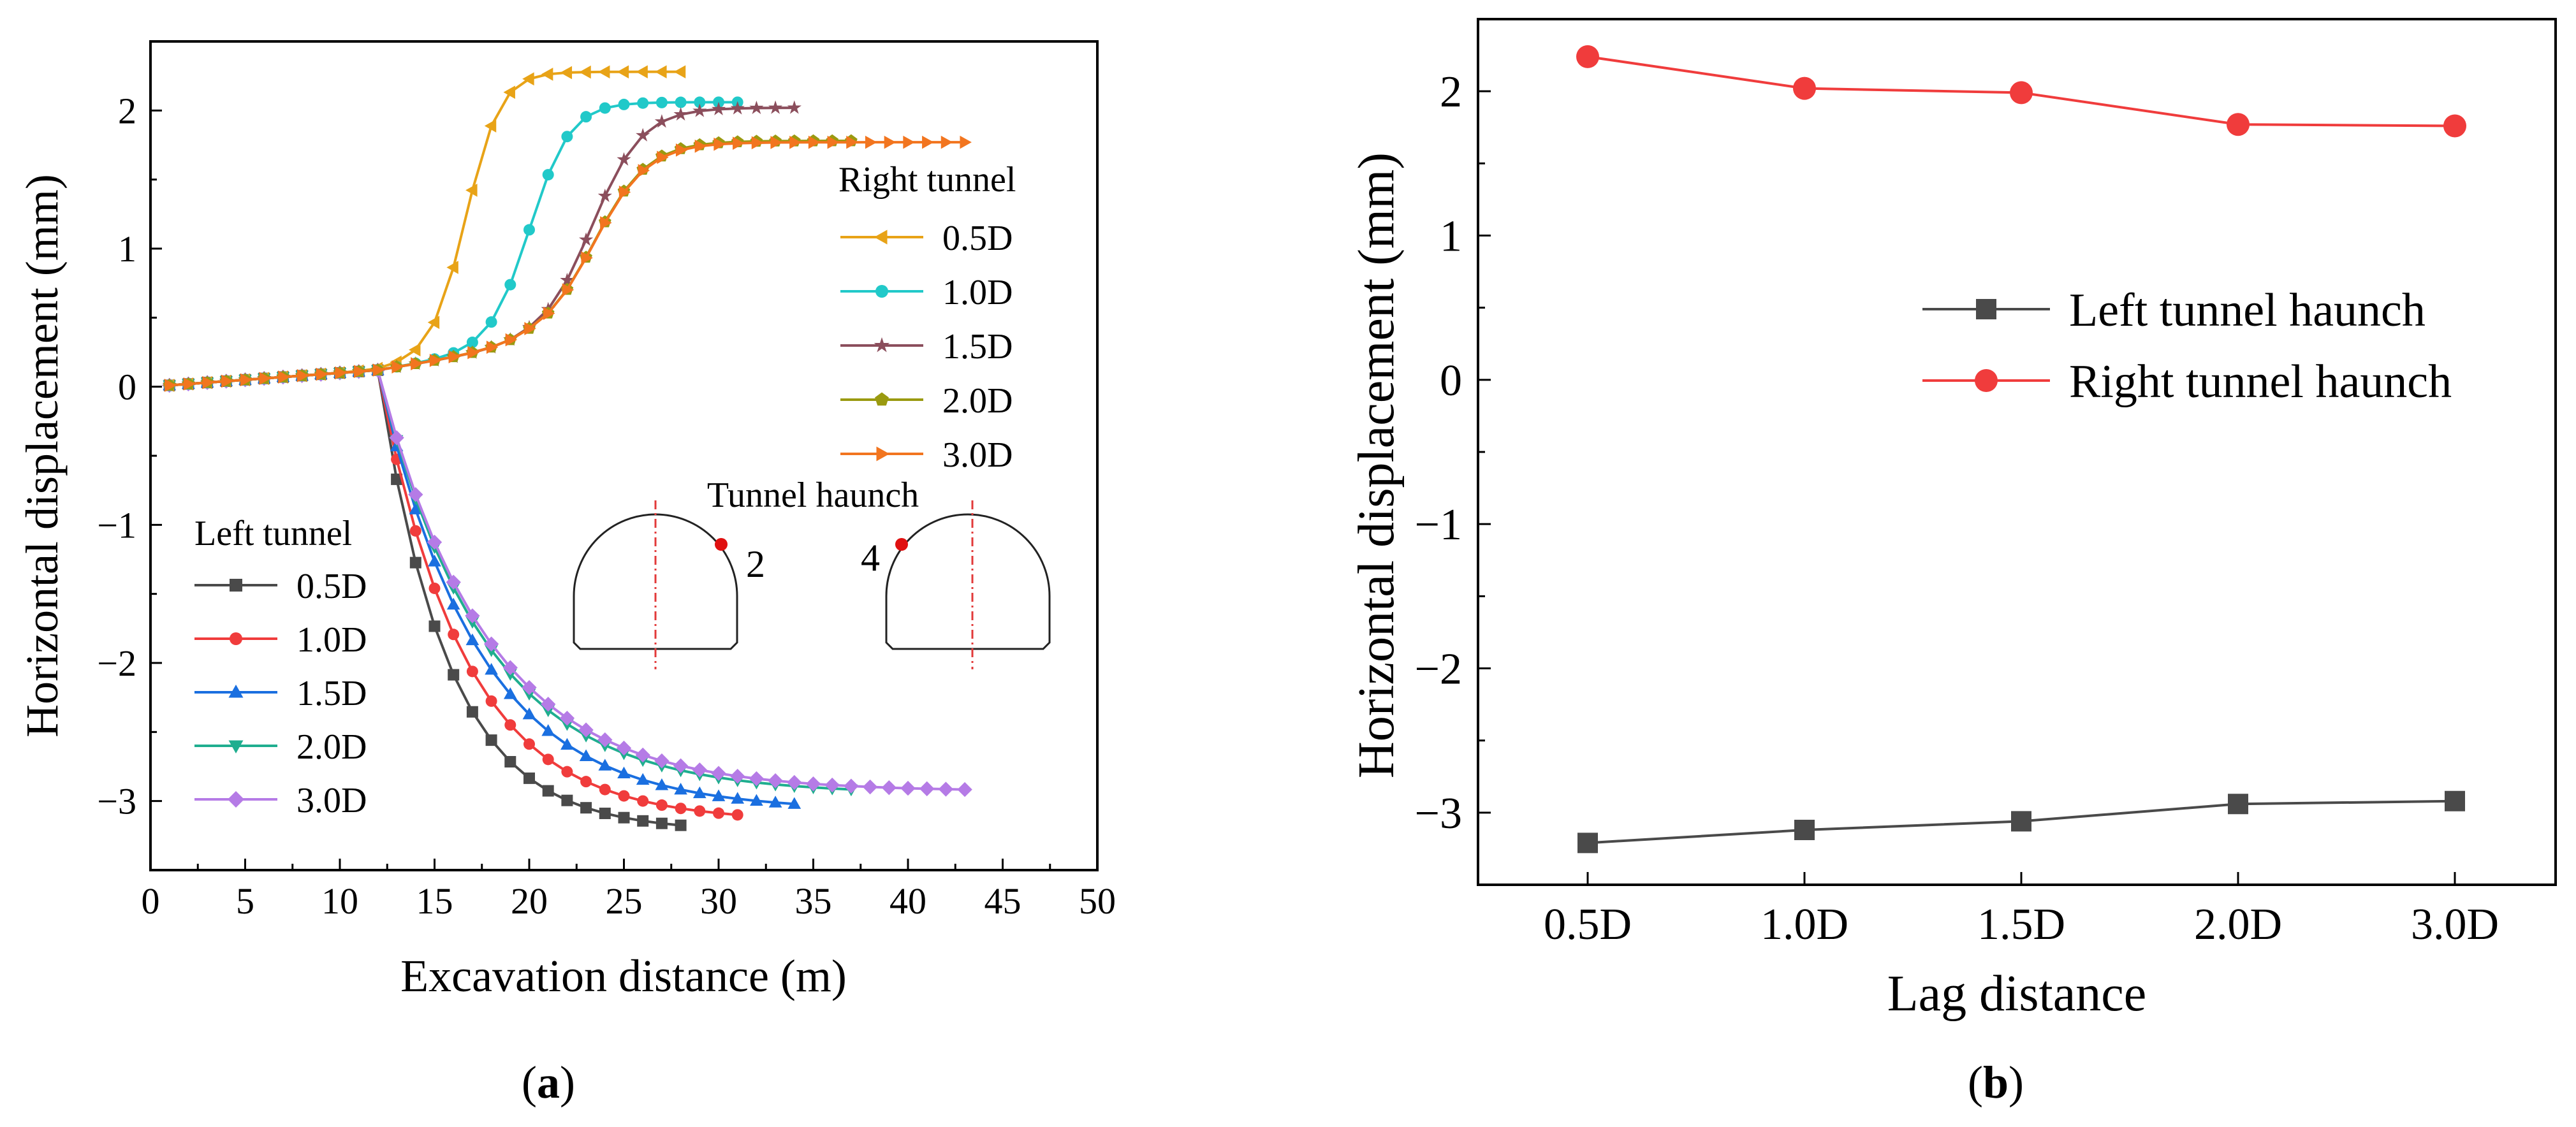 This screenshot has height=1127, width=2576. Describe the element at coordinates (151, 901) in the screenshot. I see `x-tick-label: 0` at that location.